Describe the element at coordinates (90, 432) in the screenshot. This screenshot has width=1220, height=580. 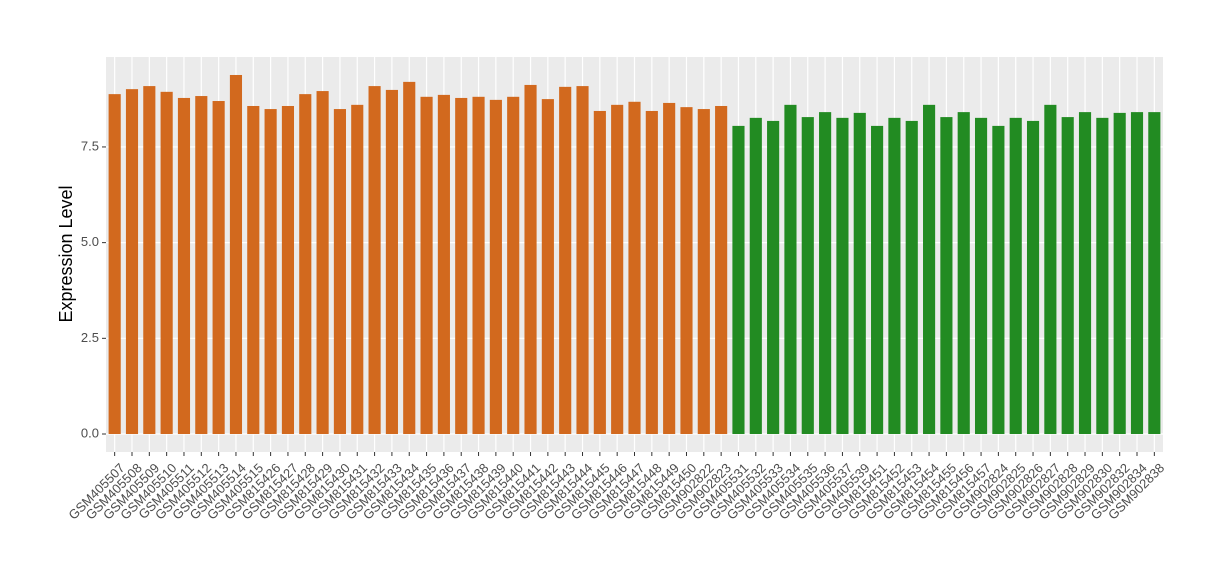
I see `y-tick-label: 0.0` at that location.